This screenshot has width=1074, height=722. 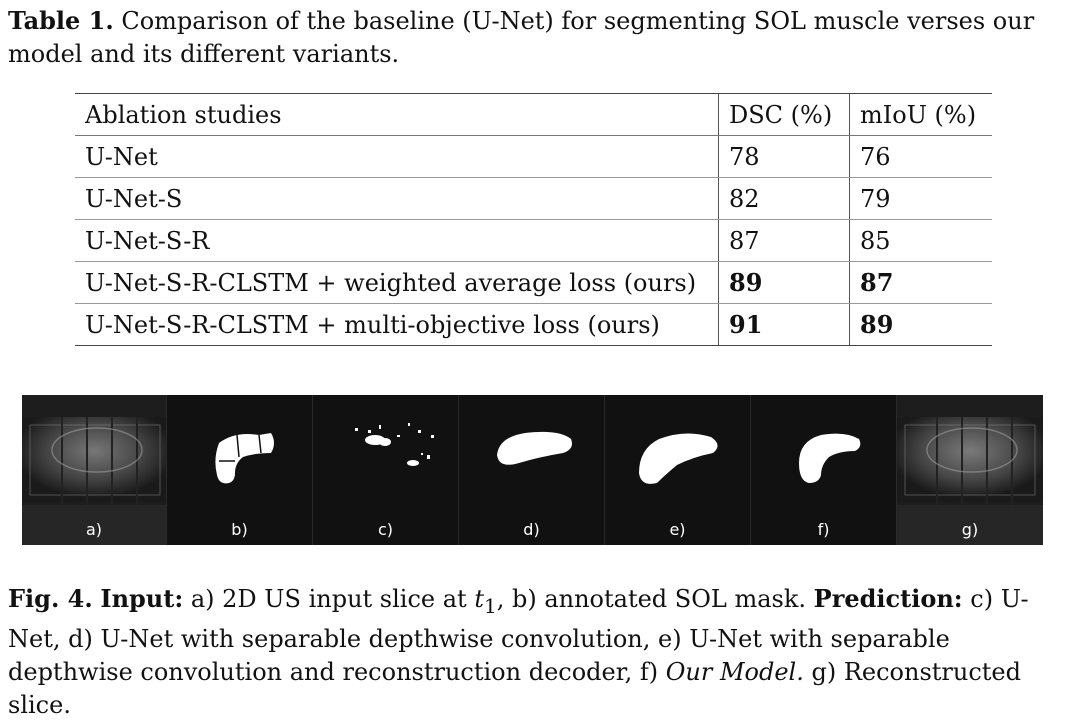 What do you see at coordinates (94, 529) in the screenshot?
I see `panel-label: a)` at bounding box center [94, 529].